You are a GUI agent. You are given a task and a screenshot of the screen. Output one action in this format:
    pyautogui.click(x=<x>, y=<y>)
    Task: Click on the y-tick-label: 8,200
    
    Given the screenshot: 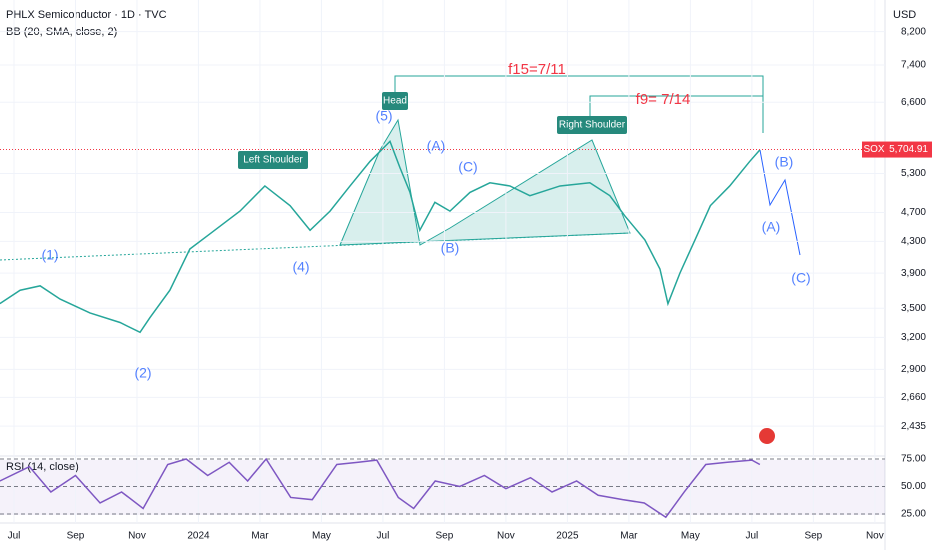 What is the action you would take?
    pyautogui.click(x=913, y=31)
    